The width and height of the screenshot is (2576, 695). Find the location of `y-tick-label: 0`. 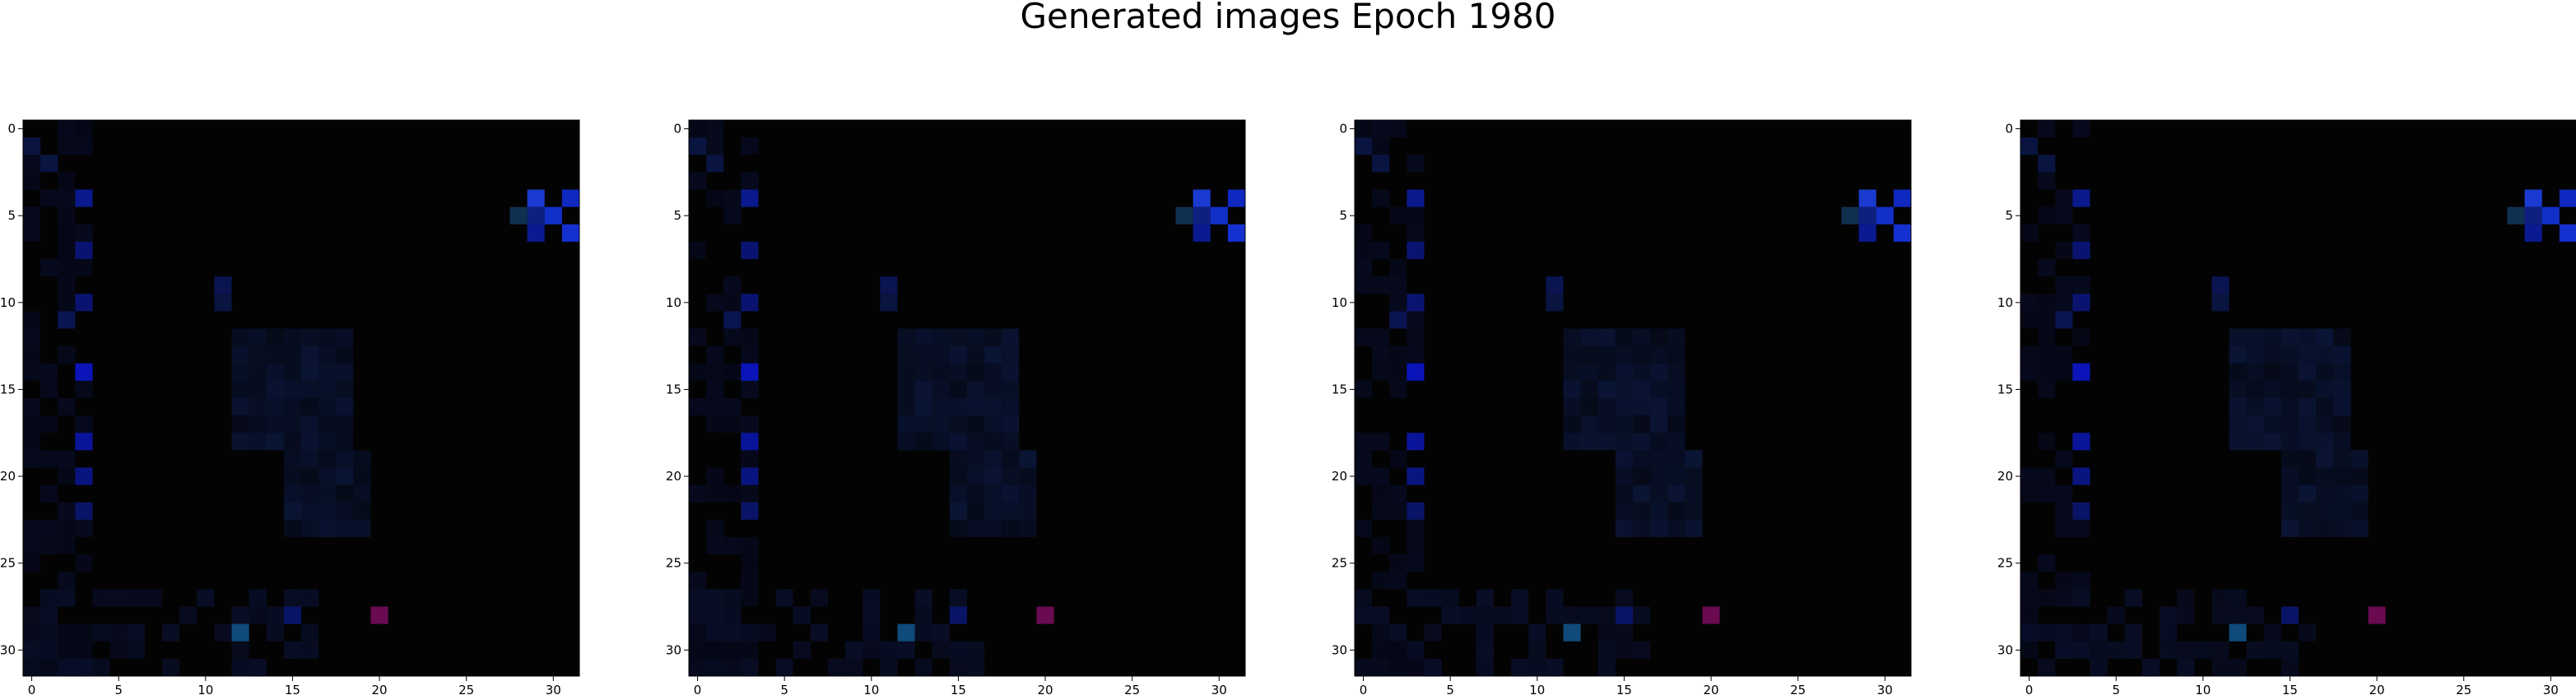

y-tick-label: 0 is located at coordinates (677, 129).